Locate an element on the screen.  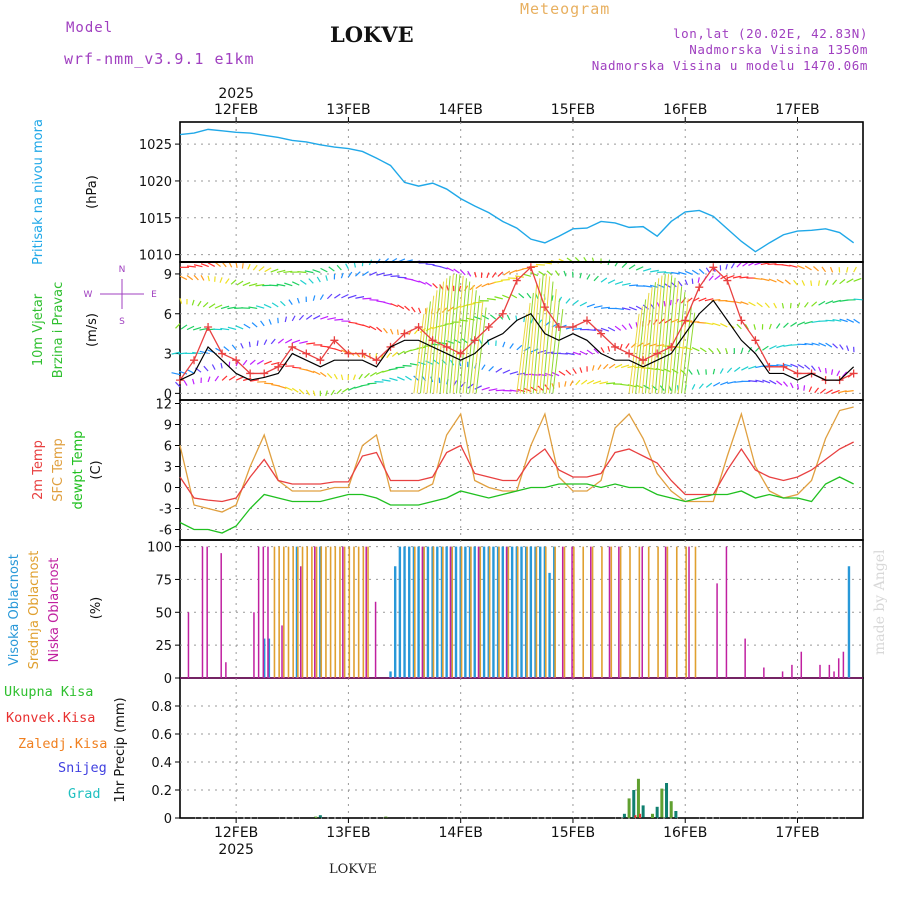
x-tick-label-top: 17FEB is located at coordinates (797, 110).